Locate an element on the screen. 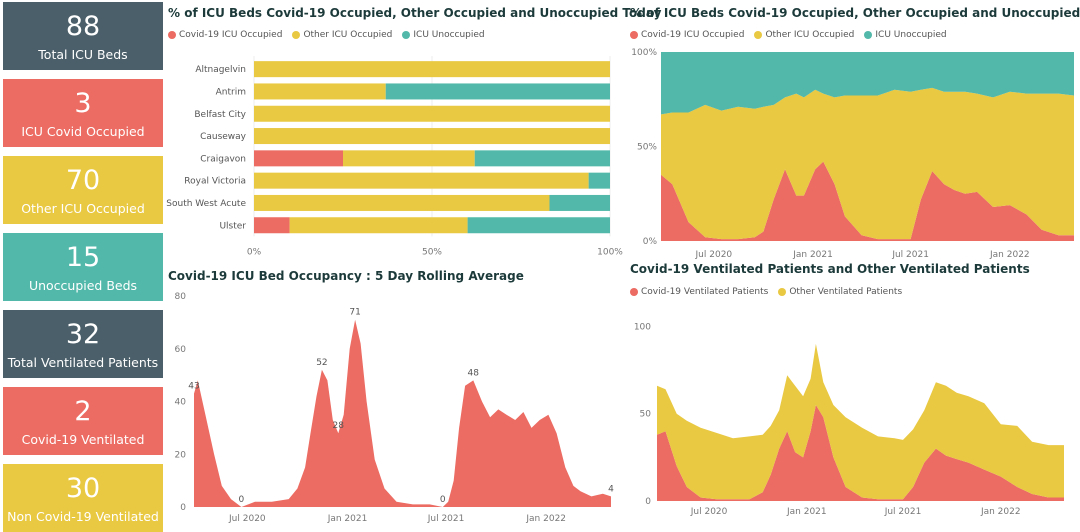 This screenshot has width=1080, height=532. legend-label: Covid-19 ICU Occupied is located at coordinates (693, 35).